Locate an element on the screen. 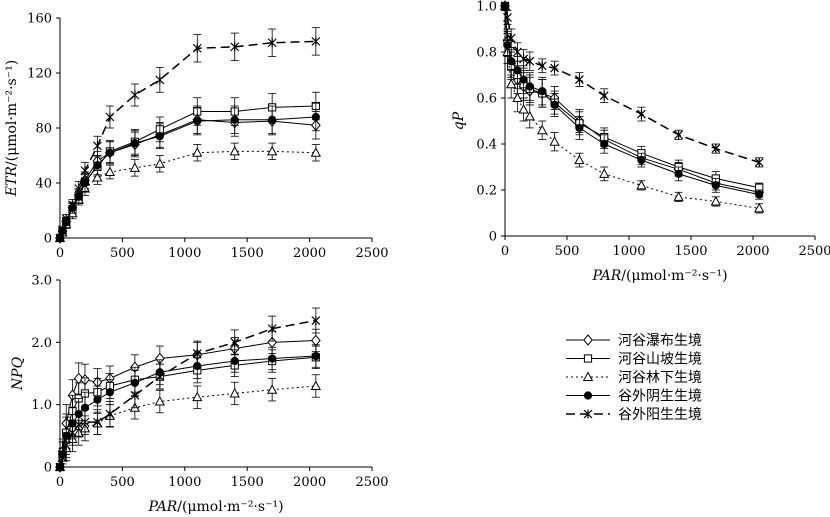  y-tick-label: 40 is located at coordinates (43, 184).